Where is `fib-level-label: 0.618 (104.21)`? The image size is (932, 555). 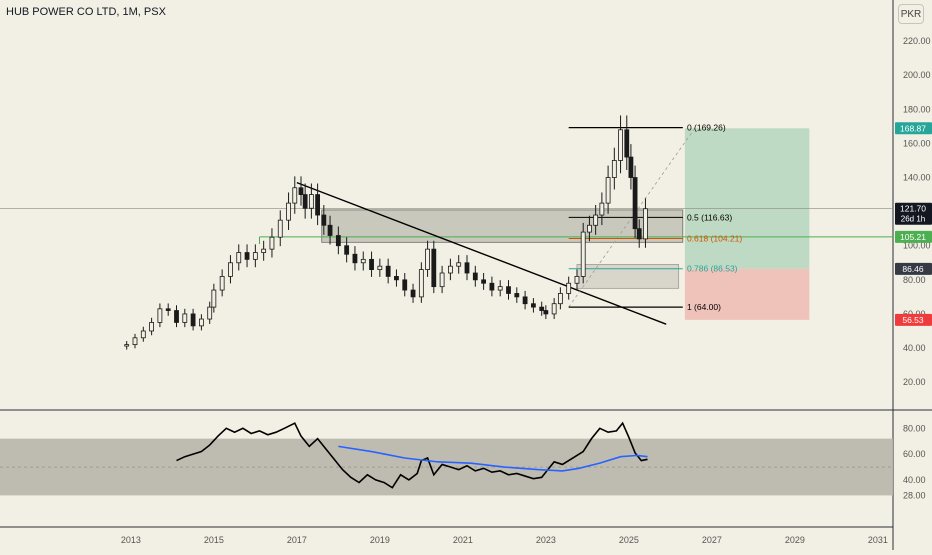 fib-level-label: 0.618 (104.21) is located at coordinates (714, 239).